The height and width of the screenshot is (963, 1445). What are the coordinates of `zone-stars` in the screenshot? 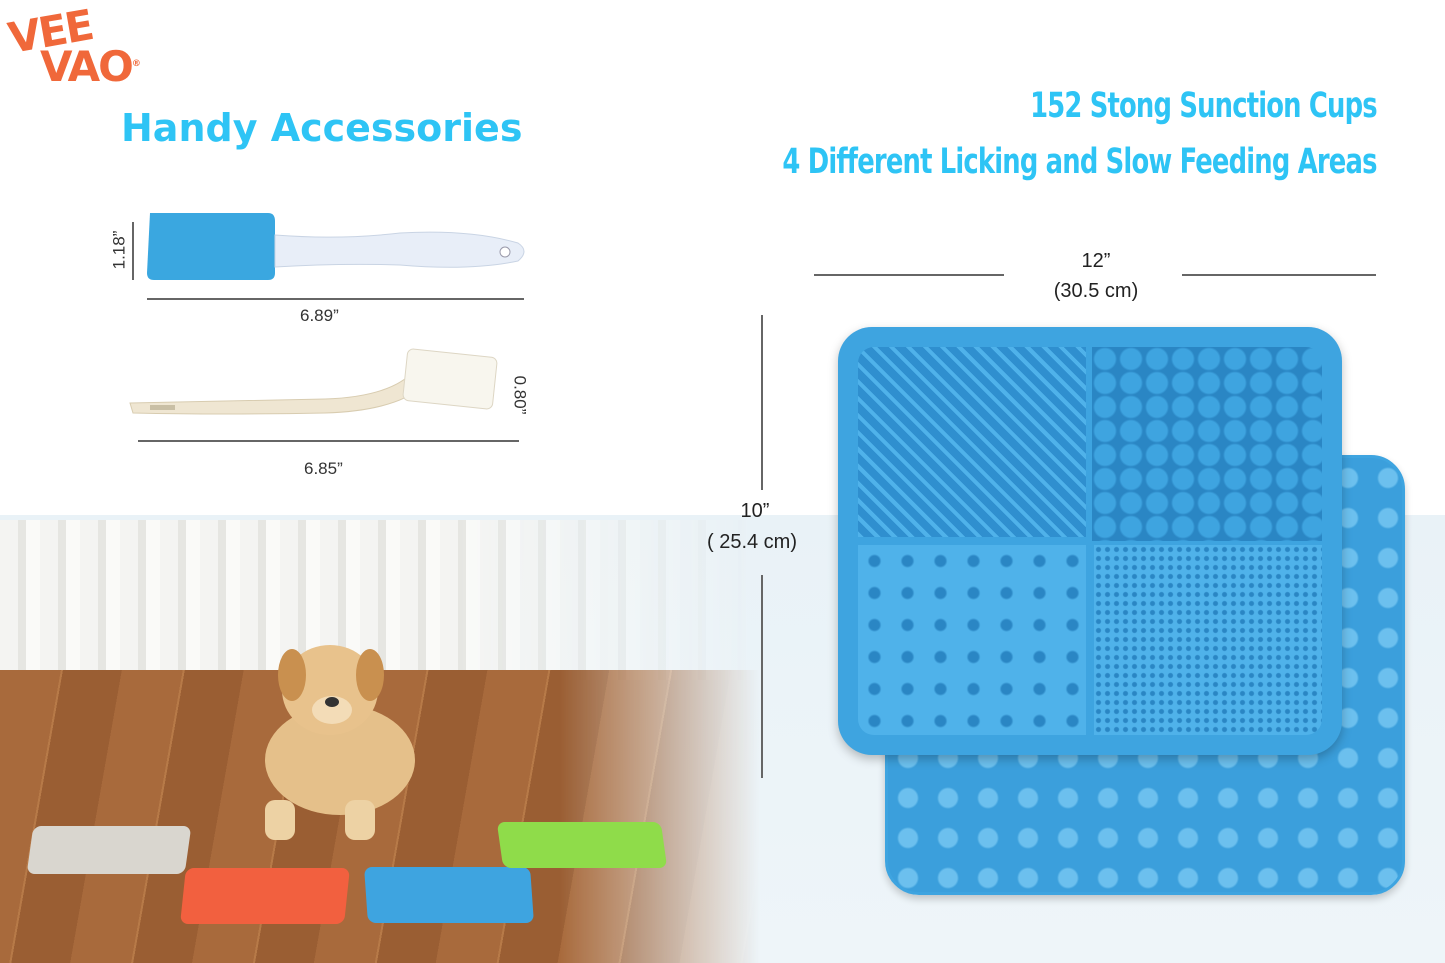 It's located at (972, 640).